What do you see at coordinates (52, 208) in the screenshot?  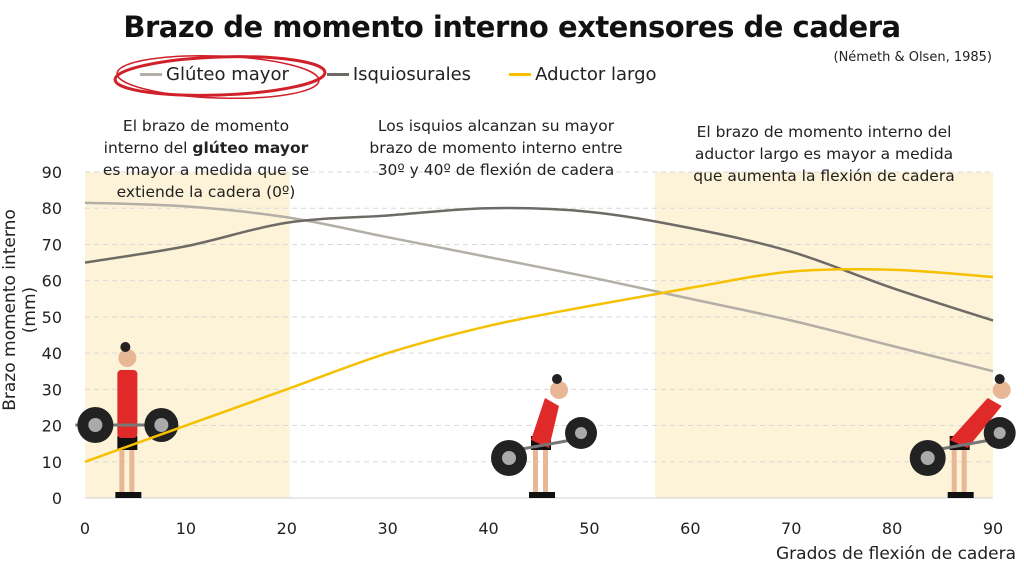 I see `y-tick-label: 80` at bounding box center [52, 208].